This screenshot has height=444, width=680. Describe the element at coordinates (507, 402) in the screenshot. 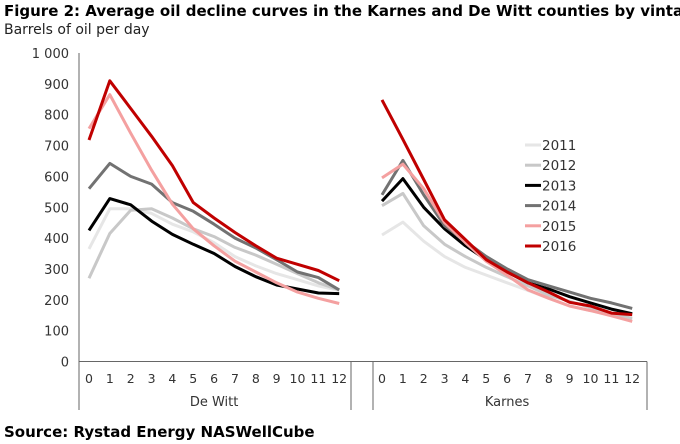

I see `x-group-label: Karnes` at that location.